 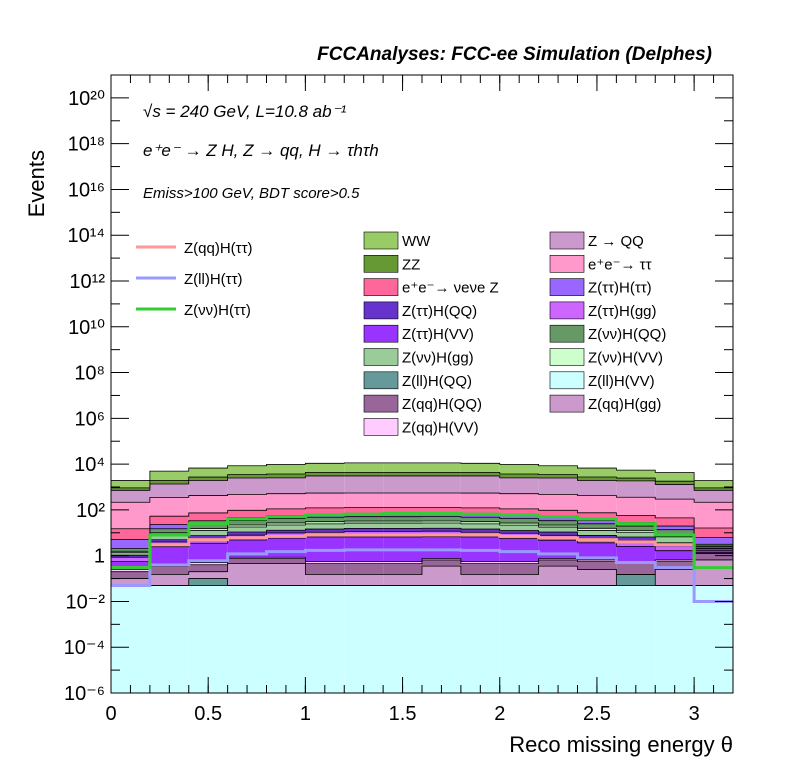 What do you see at coordinates (437, 381) in the screenshot?
I see `legend-label-z-ll-h-qq: Z(ll)H(QQ)` at bounding box center [437, 381].